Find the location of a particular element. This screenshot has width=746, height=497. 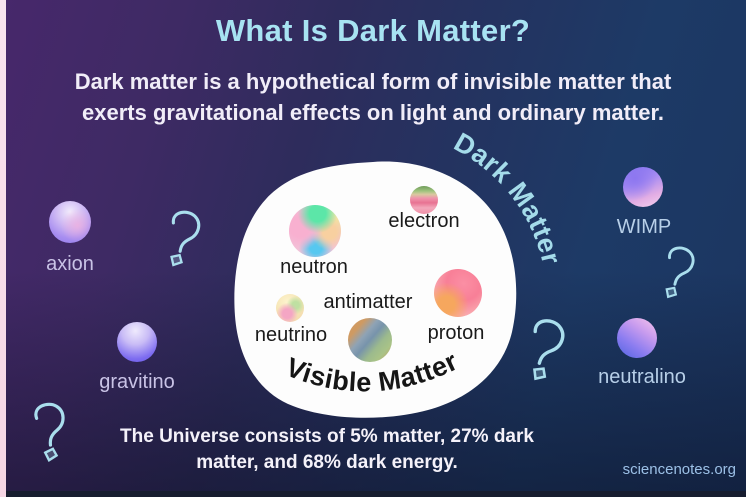

neutron-sphere is located at coordinates (315, 231).